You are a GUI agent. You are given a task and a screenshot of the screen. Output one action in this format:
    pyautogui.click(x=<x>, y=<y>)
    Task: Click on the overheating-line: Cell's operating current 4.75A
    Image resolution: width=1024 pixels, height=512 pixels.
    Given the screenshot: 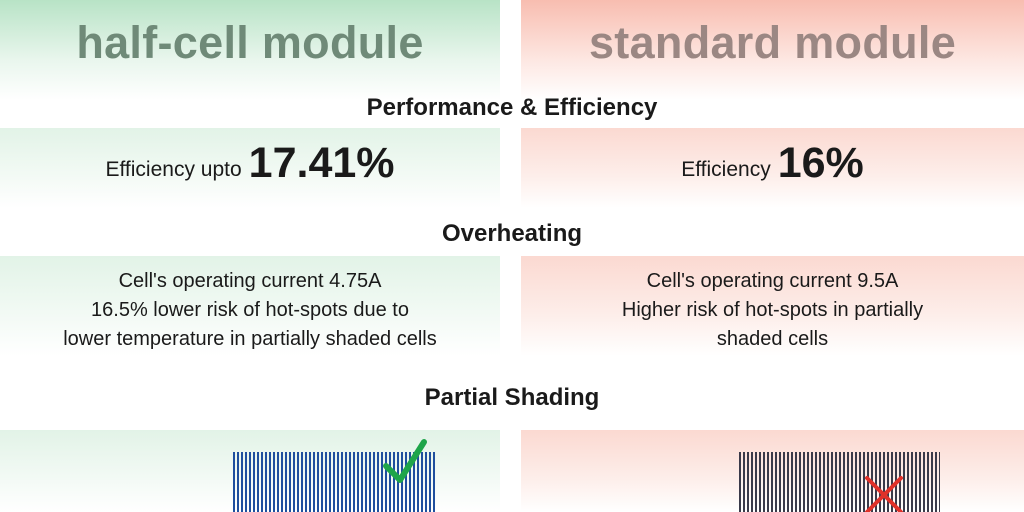 What is the action you would take?
    pyautogui.click(x=250, y=281)
    